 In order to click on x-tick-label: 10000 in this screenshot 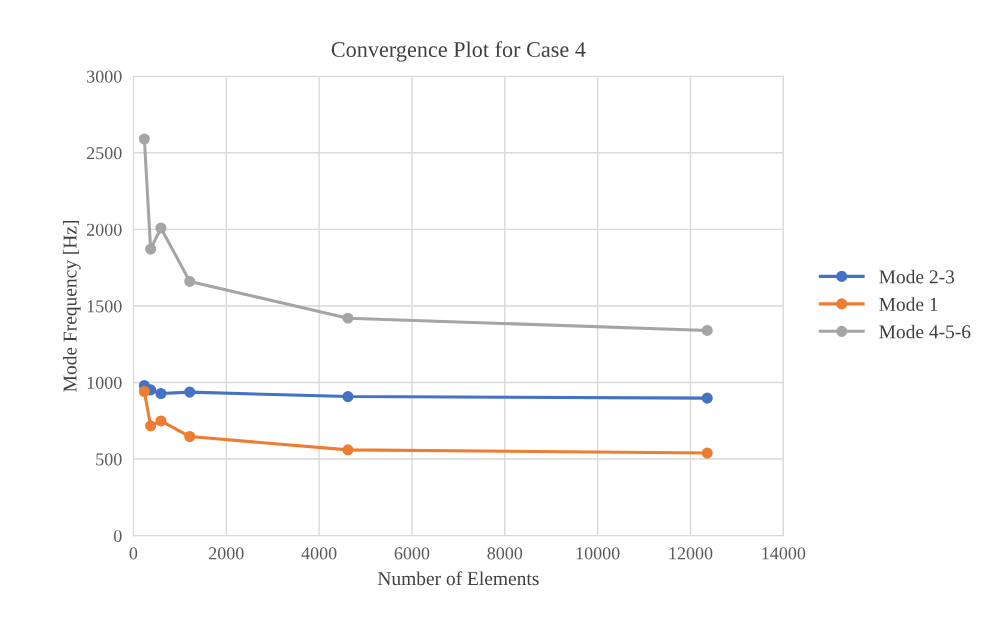, I will do `click(598, 553)`.